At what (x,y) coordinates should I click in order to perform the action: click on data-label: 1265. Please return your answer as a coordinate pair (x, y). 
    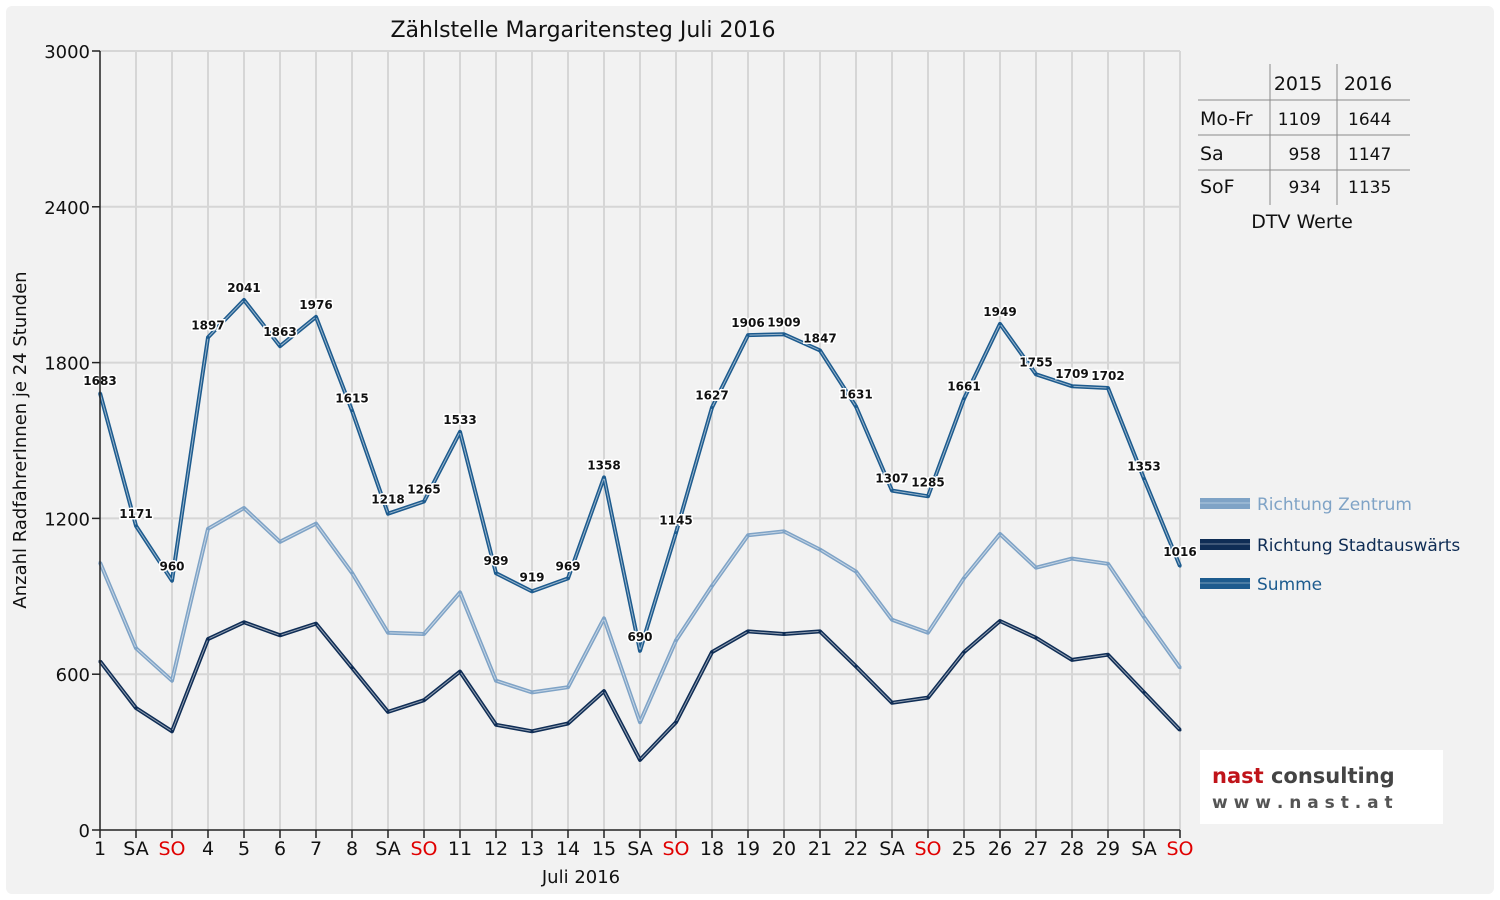
    Looking at the image, I should click on (423, 490).